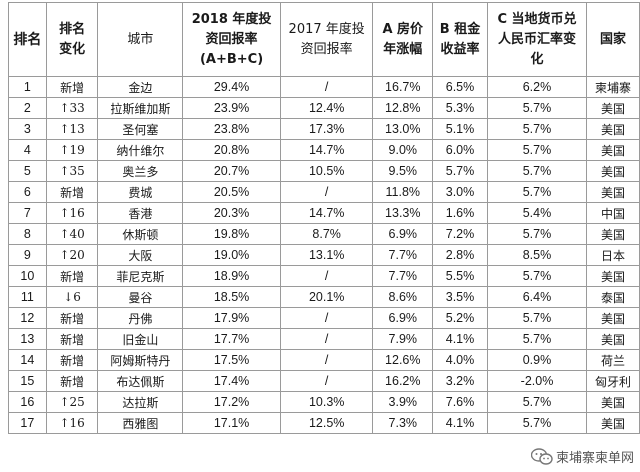 The image size is (640, 472). I want to click on cell-rank: 2, so click(27, 108).